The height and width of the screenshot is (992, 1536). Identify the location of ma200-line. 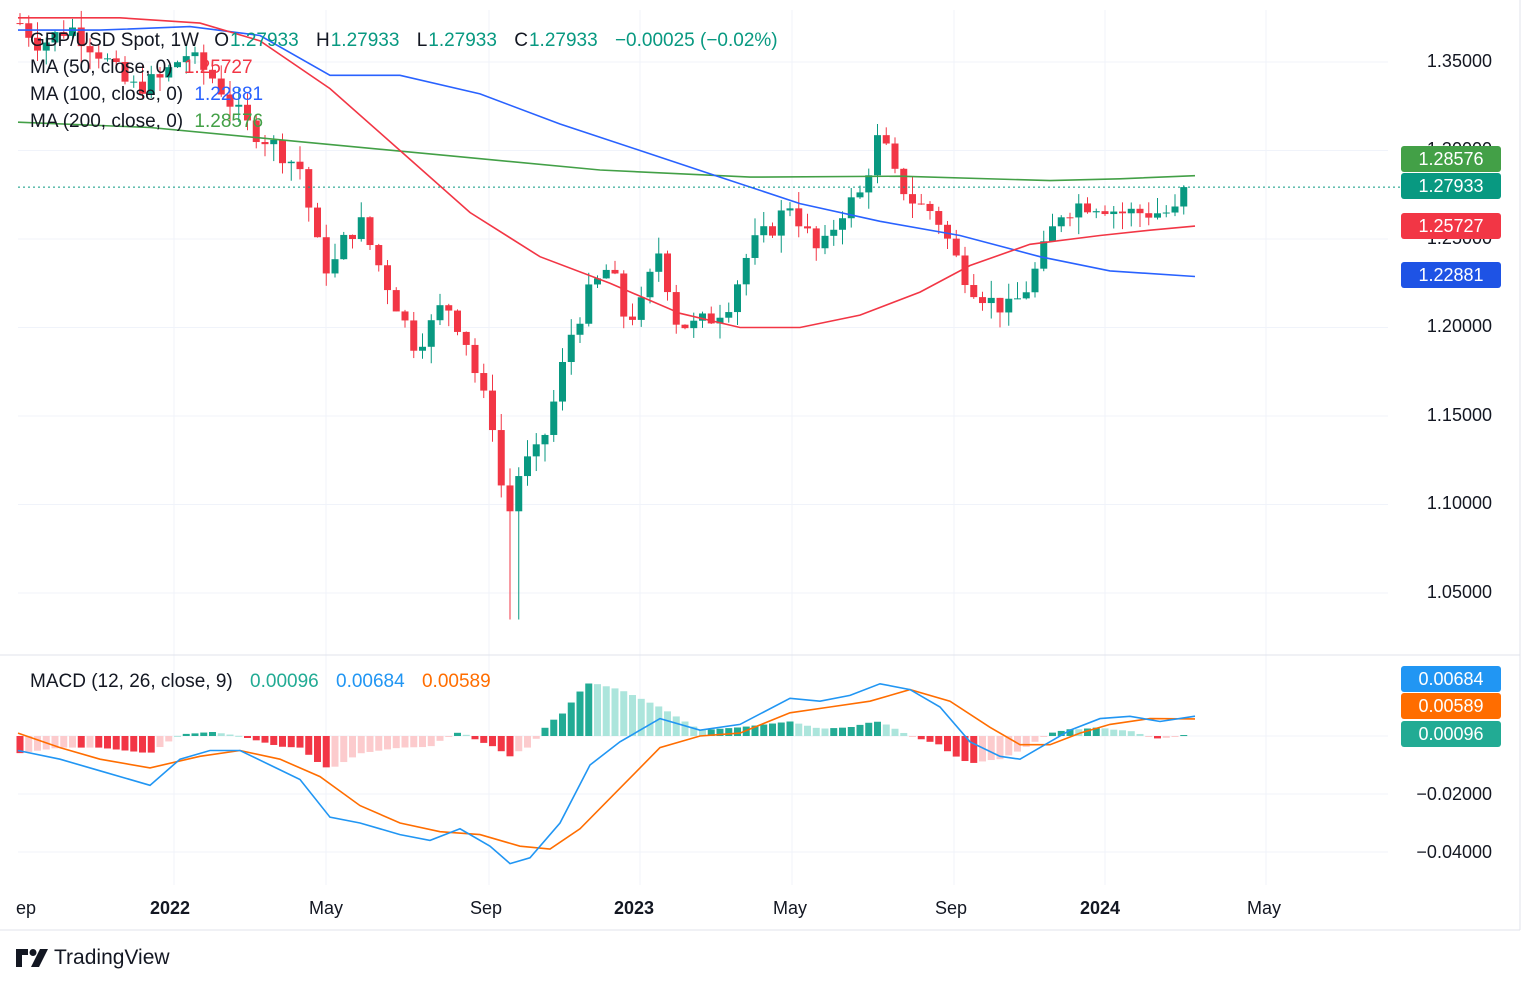
(606, 151).